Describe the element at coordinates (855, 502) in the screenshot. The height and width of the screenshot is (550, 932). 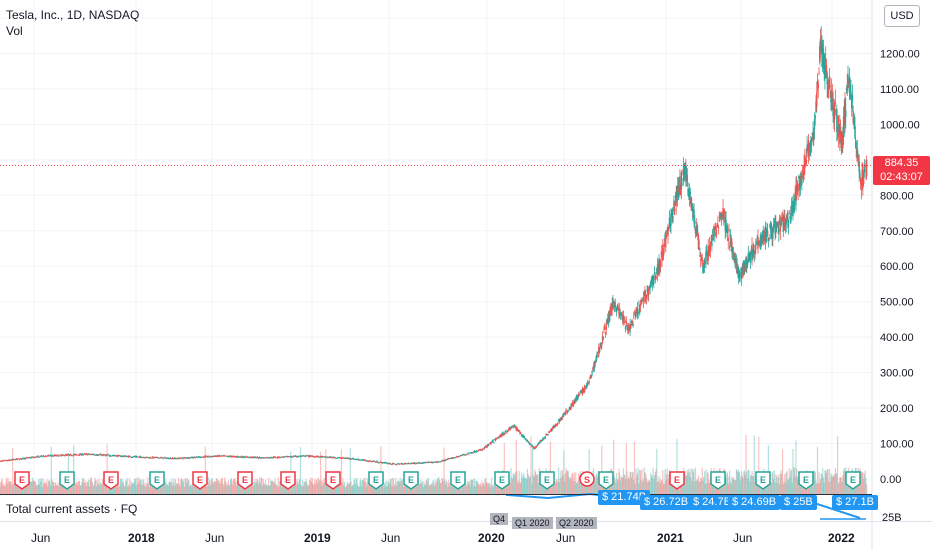
I see `indicator-value-badge: $ 27.1B` at that location.